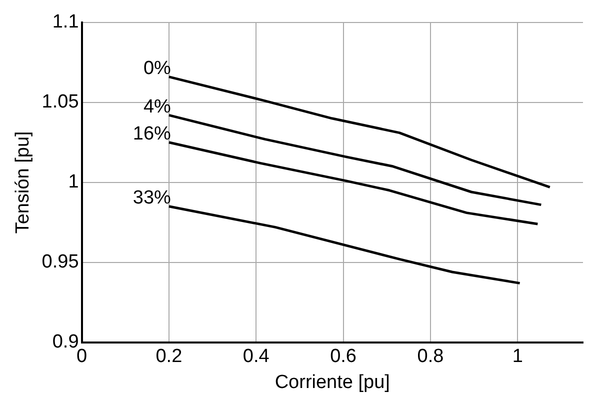 The image size is (605, 402). I want to click on series-label: 0%, so click(157, 69).